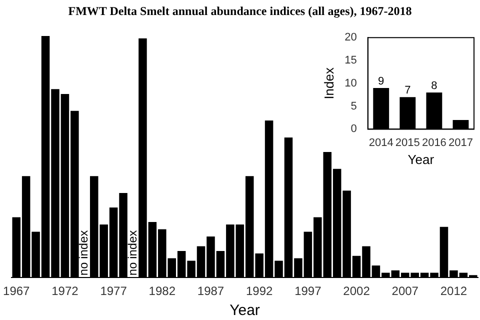  What do you see at coordinates (162, 291) in the screenshot?
I see `x-tick-label: 1982` at bounding box center [162, 291].